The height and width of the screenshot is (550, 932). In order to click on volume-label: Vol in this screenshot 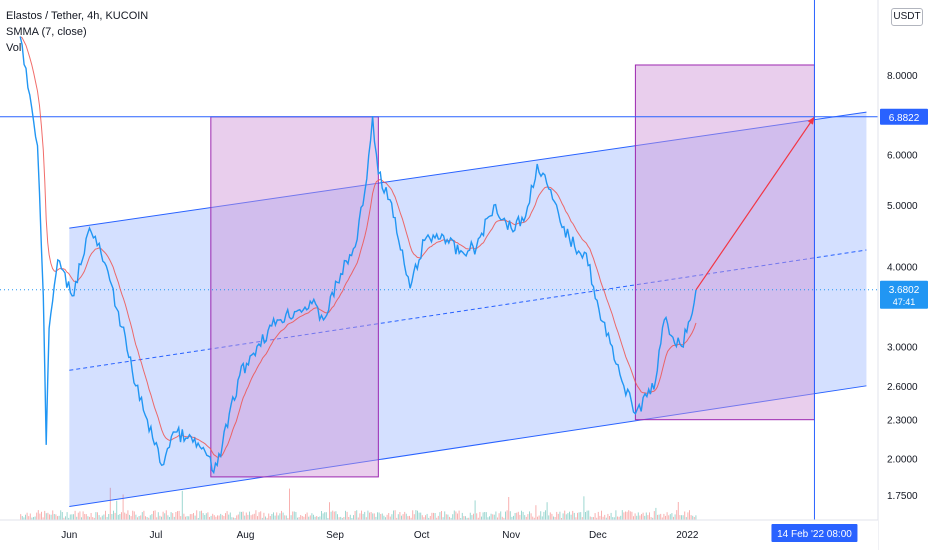, I will do `click(14, 48)`.